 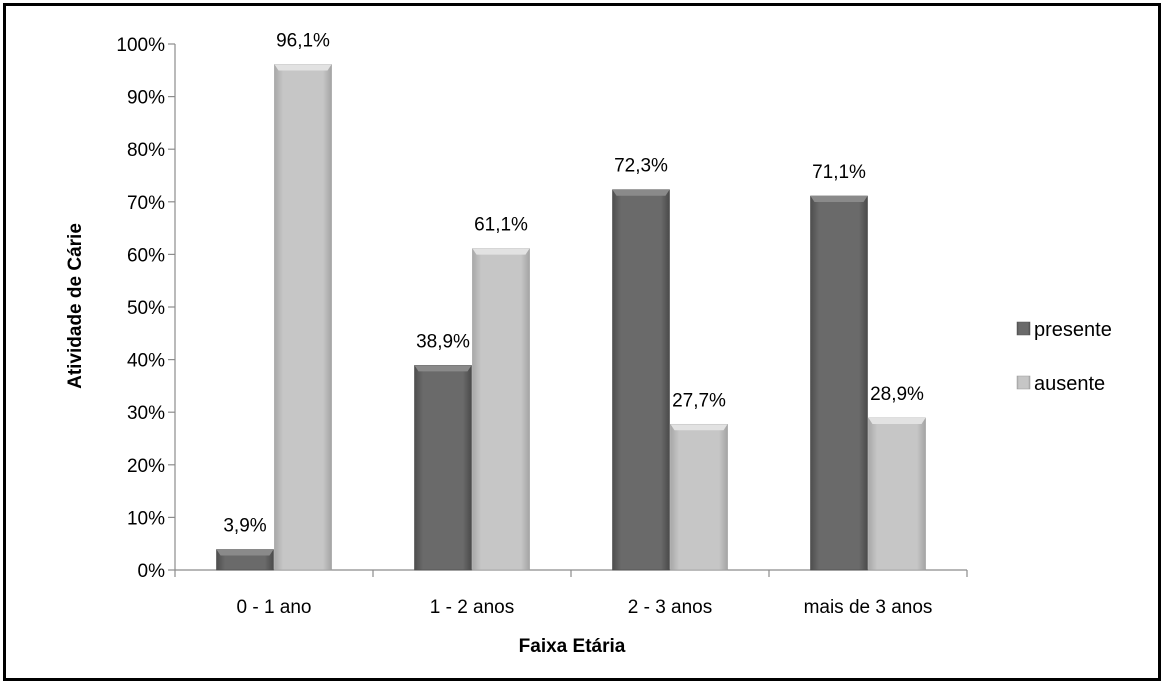 What do you see at coordinates (868, 607) in the screenshot?
I see `x-tick-label: mais de 3 anos` at bounding box center [868, 607].